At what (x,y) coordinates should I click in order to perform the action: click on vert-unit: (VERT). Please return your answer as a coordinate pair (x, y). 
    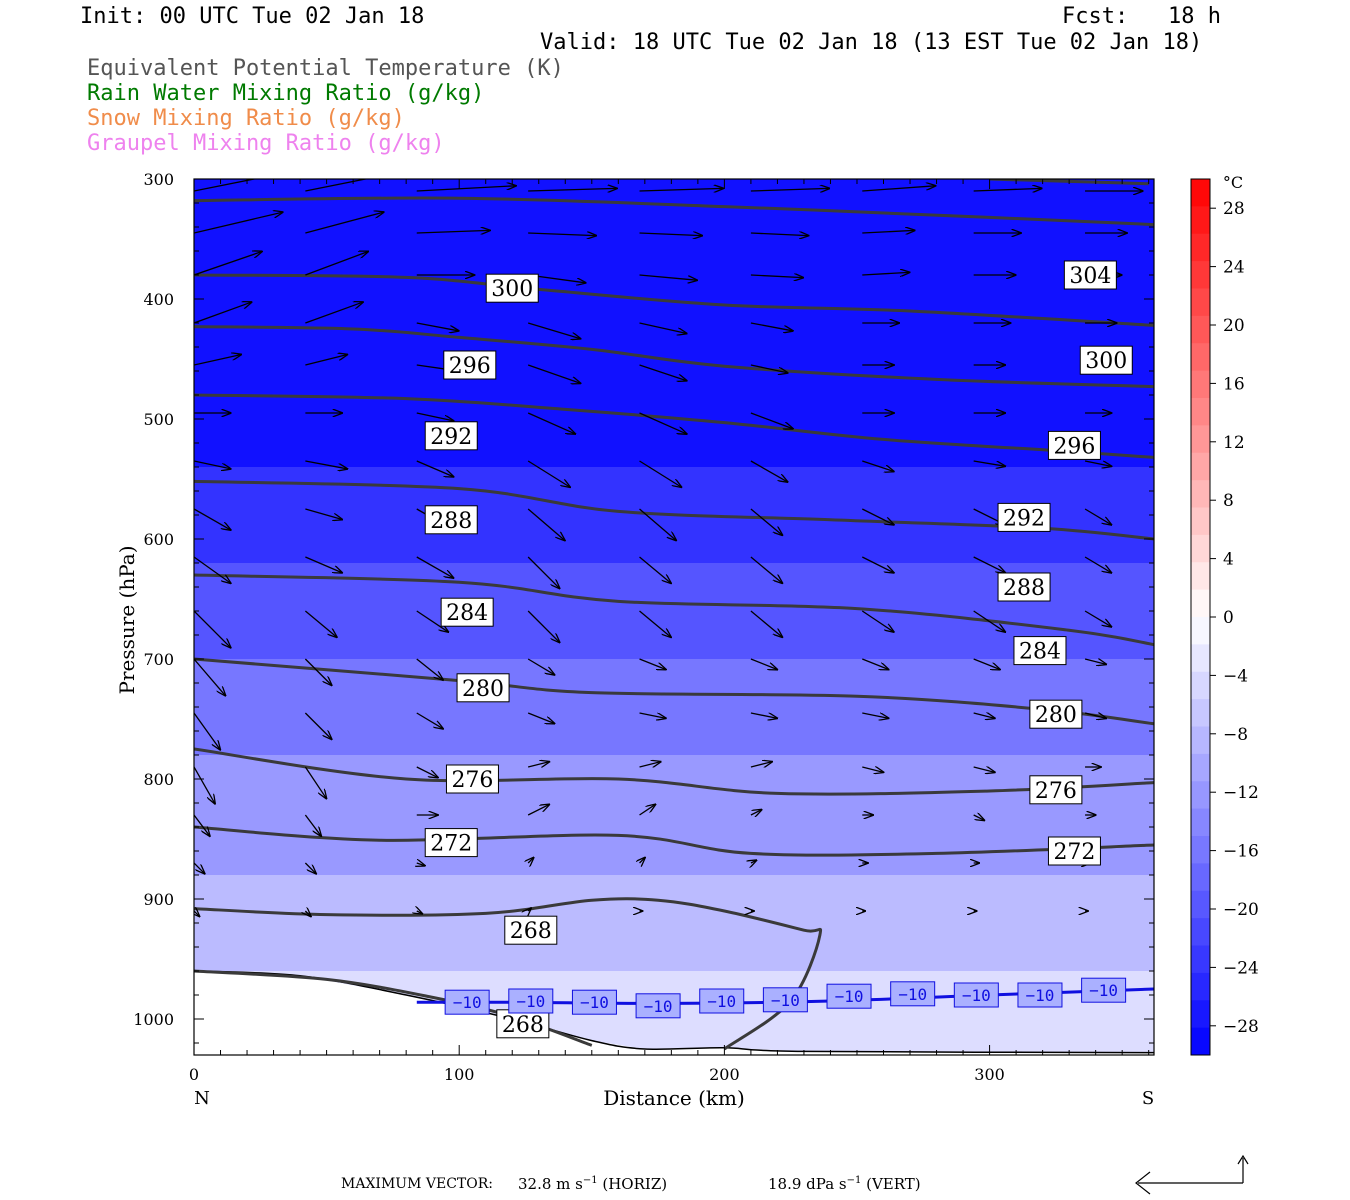
    Looking at the image, I should click on (891, 1184).